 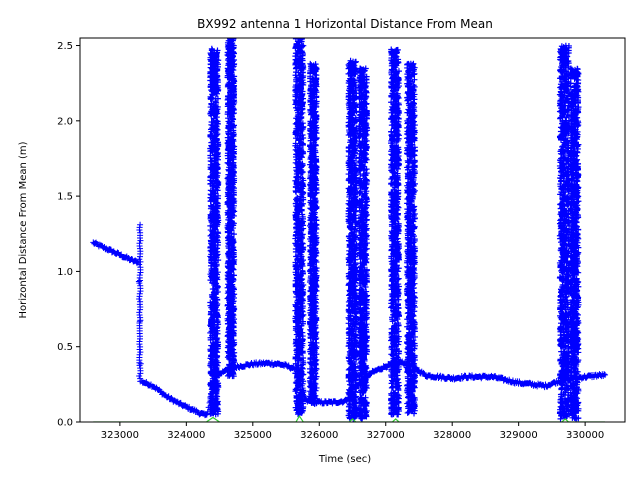 I want to click on x-tick-label: 326000, so click(x=319, y=435).